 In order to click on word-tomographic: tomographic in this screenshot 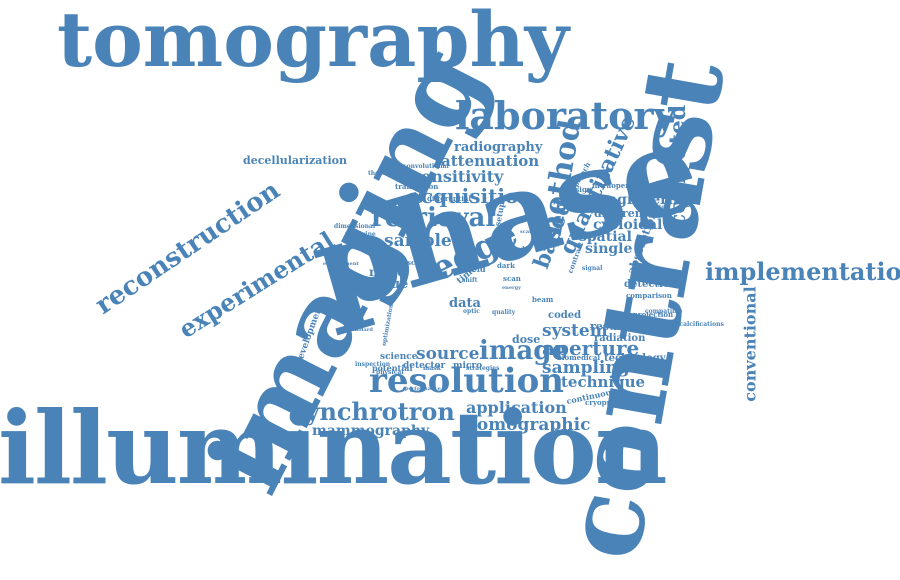, I will do `click(530, 425)`.